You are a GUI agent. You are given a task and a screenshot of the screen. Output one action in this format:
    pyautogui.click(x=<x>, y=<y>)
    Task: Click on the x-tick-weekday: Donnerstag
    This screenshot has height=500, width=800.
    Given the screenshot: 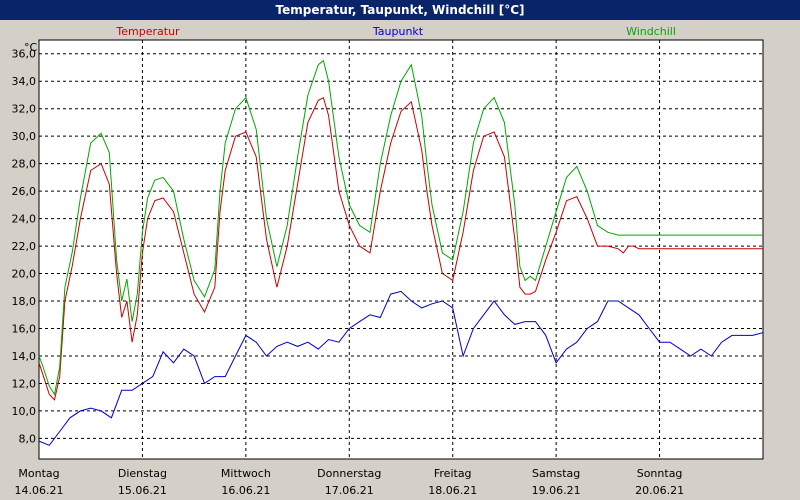 What is the action you would take?
    pyautogui.click(x=349, y=473)
    